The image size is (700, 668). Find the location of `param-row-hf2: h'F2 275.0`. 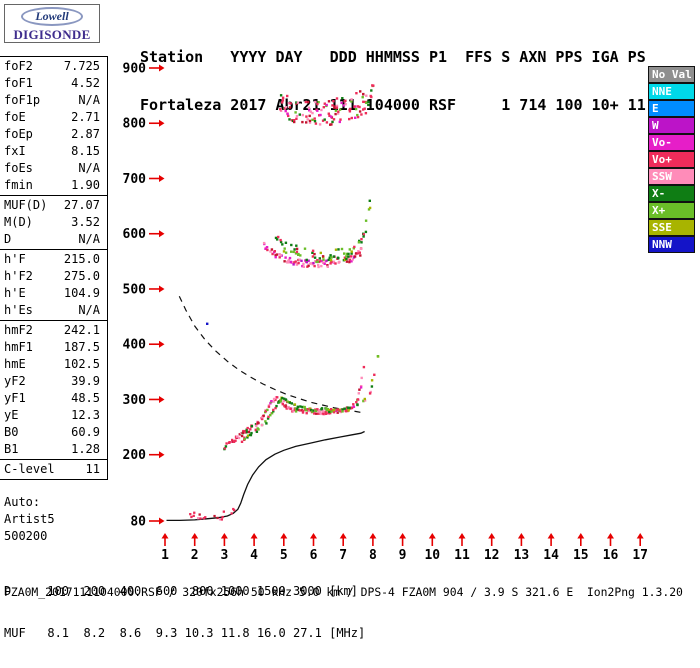

param-row-hf2: h'F2 275.0 is located at coordinates (53, 276).